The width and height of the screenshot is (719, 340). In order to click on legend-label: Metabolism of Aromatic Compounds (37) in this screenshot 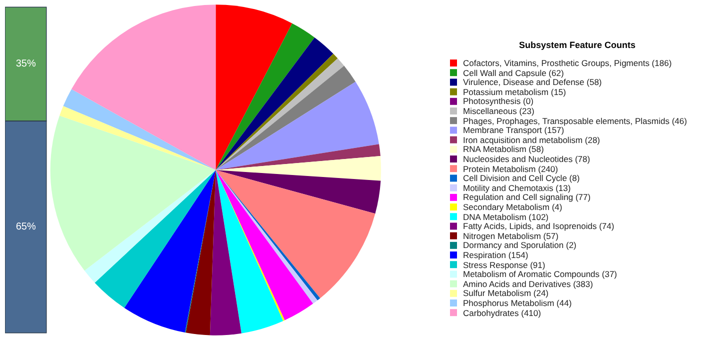, I will do `click(540, 274)`.